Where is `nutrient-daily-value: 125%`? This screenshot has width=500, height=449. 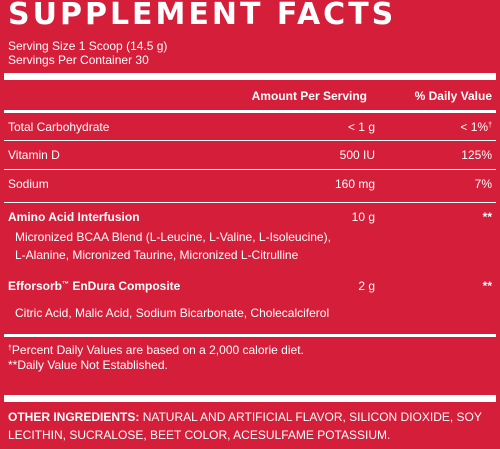
nutrient-daily-value: 125% is located at coordinates (476, 155).